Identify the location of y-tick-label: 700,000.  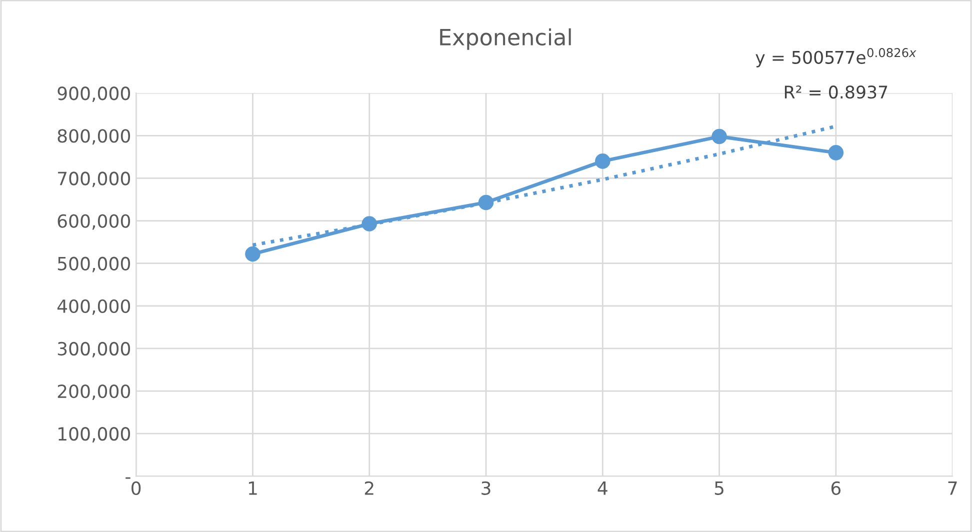
(94, 180).